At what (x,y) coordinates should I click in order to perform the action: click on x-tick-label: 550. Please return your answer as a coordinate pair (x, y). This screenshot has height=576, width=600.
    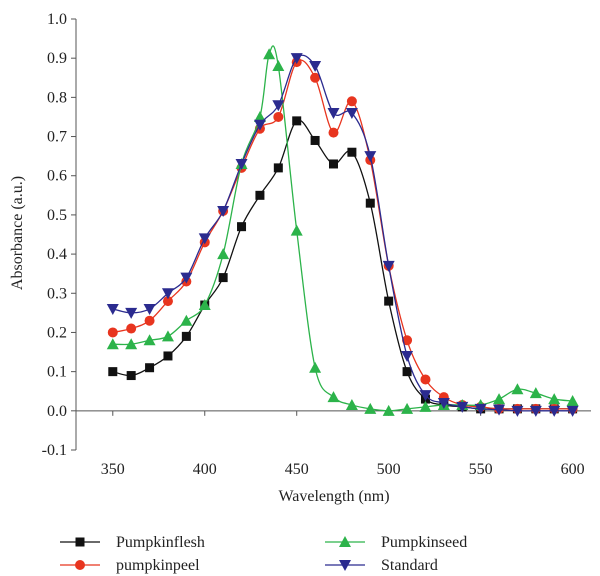
    Looking at the image, I should click on (481, 469).